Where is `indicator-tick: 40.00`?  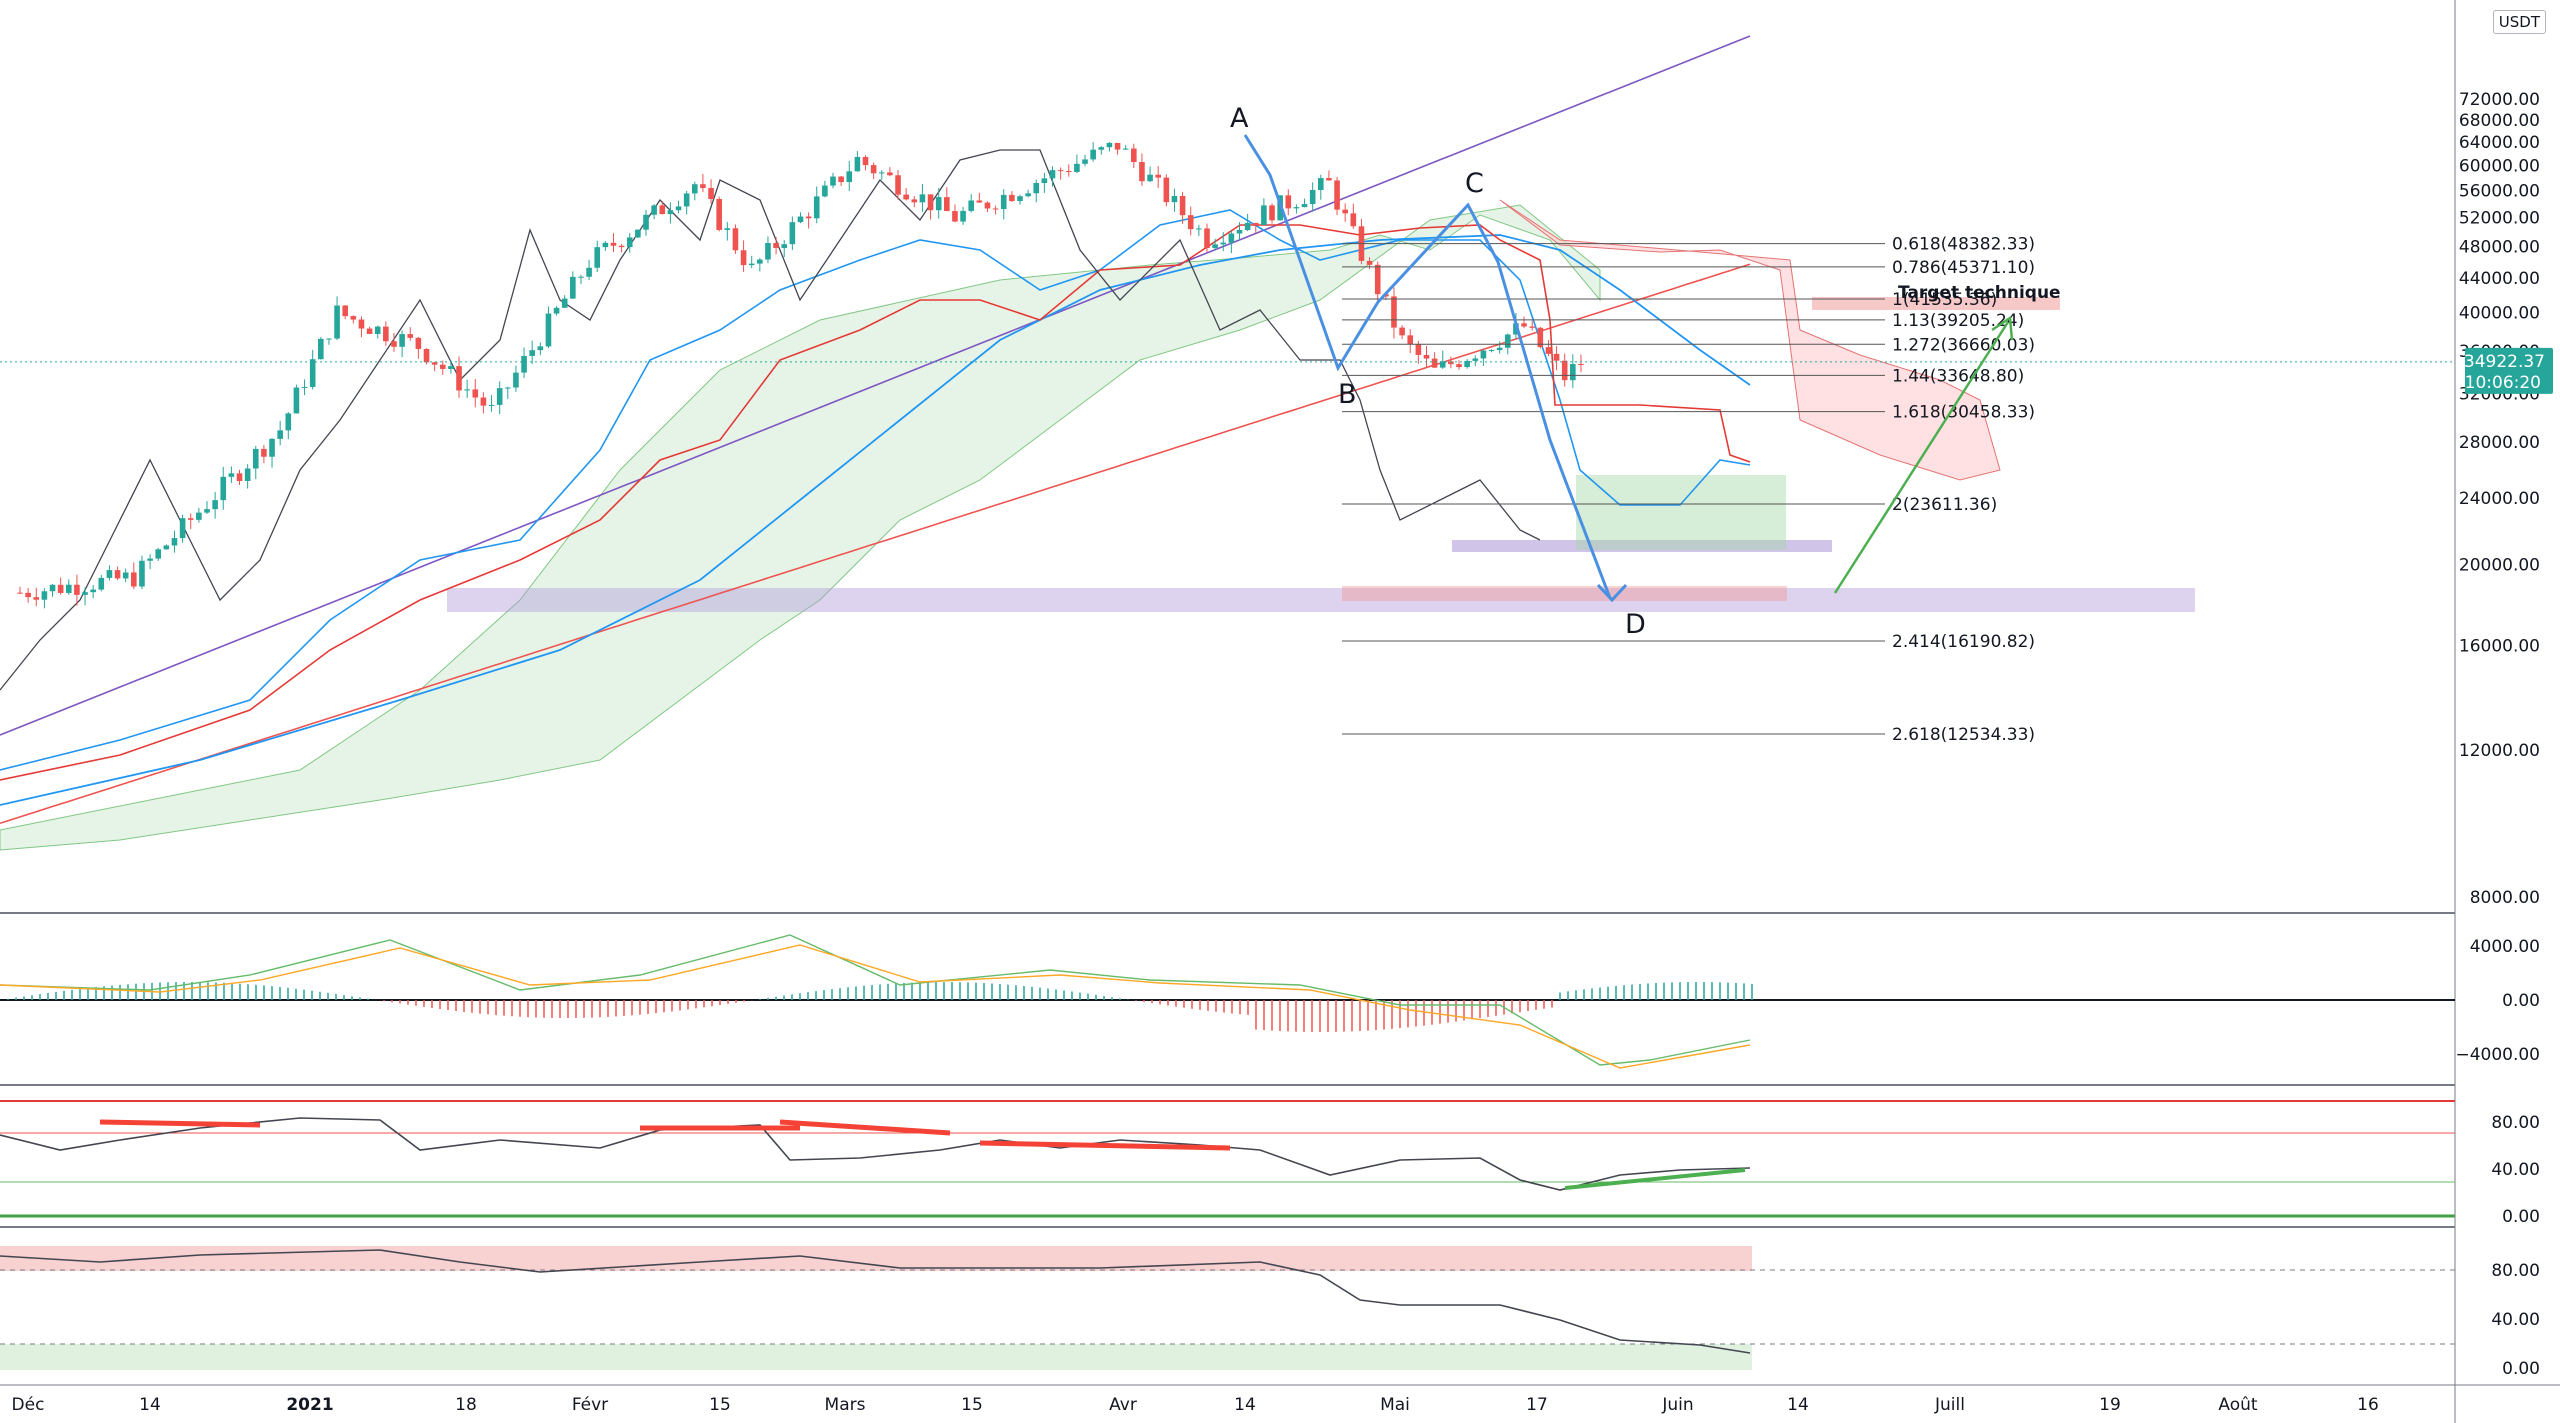 indicator-tick: 40.00 is located at coordinates (2515, 1320).